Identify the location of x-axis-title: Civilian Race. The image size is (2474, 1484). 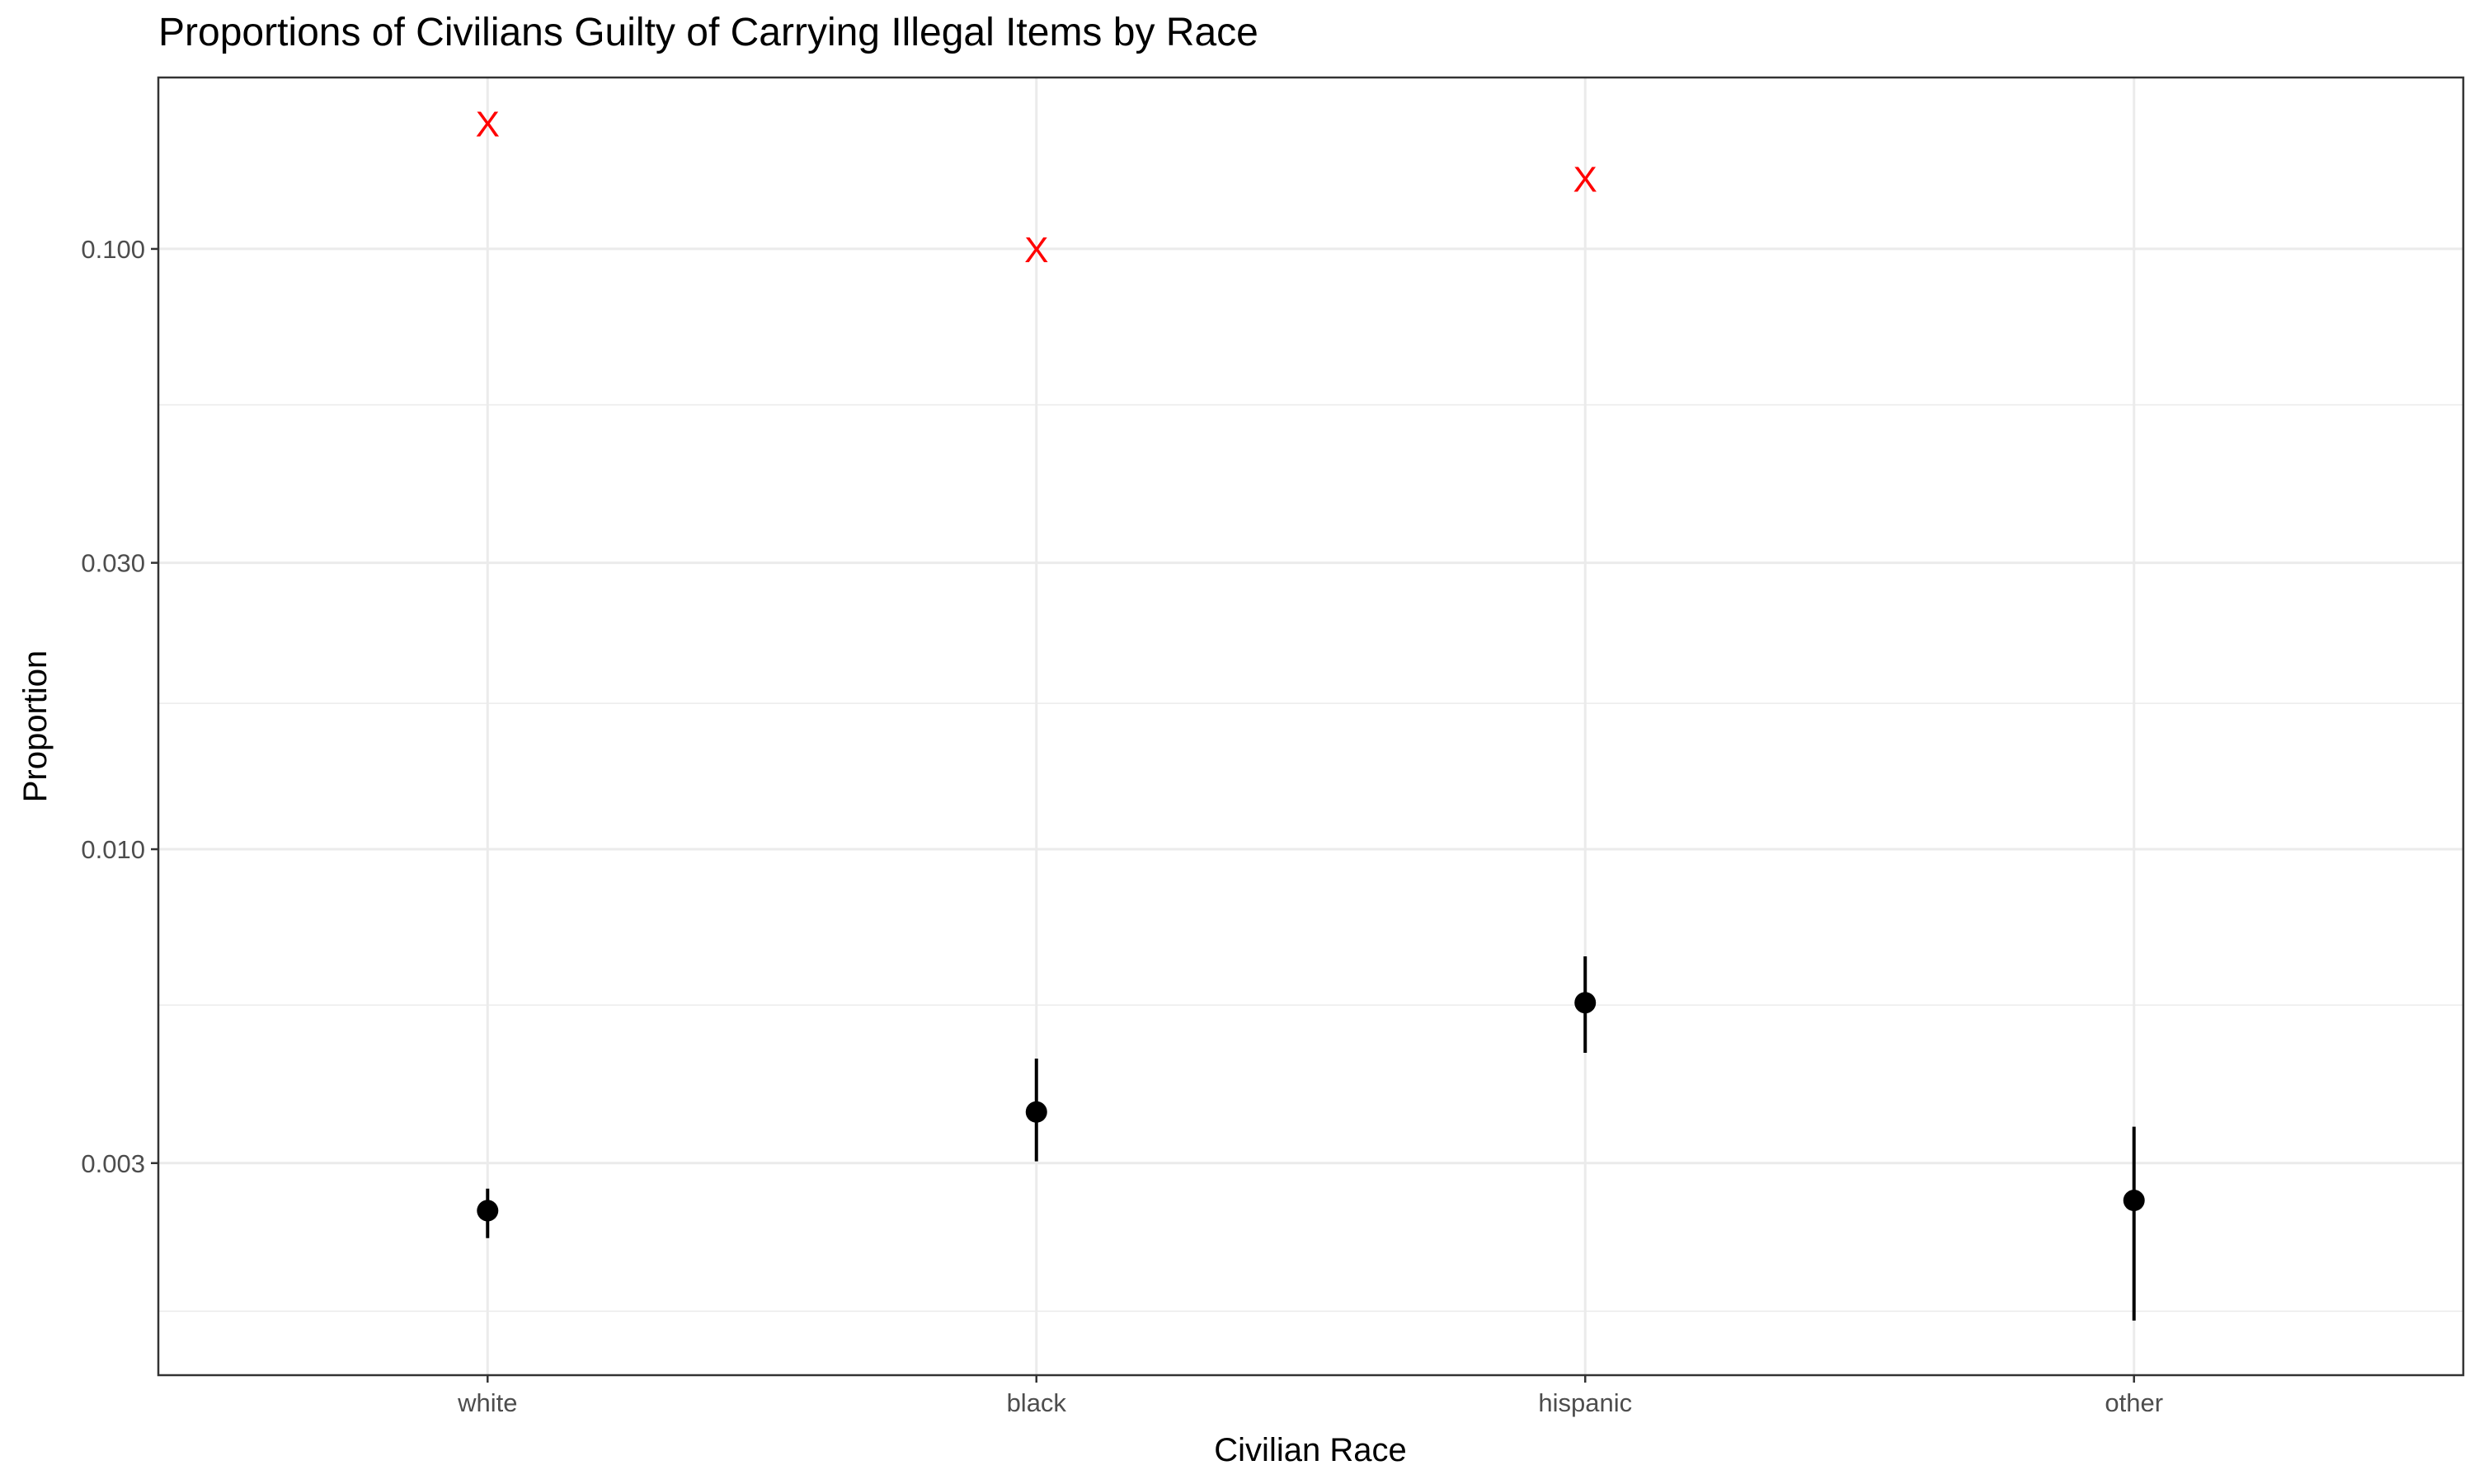
(1310, 1450).